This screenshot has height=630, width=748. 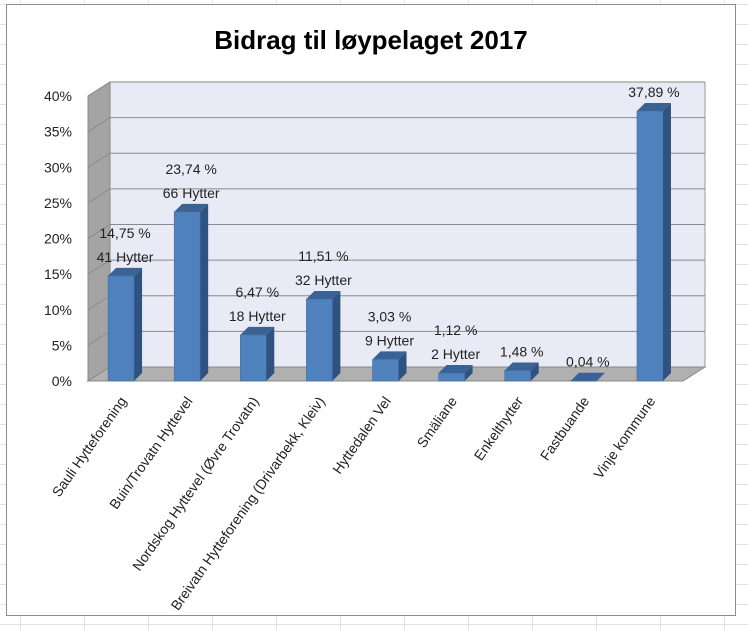 I want to click on hytter-label: 41 Hytter, so click(x=125, y=257).